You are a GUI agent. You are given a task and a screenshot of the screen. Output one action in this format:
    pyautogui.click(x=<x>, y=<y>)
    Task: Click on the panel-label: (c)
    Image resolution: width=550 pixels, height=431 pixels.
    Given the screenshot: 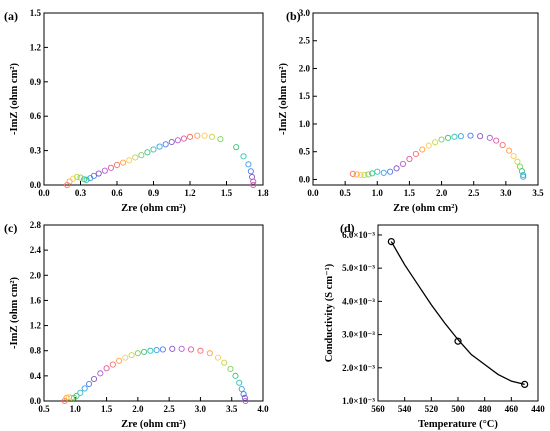 What is the action you would take?
    pyautogui.click(x=10, y=228)
    